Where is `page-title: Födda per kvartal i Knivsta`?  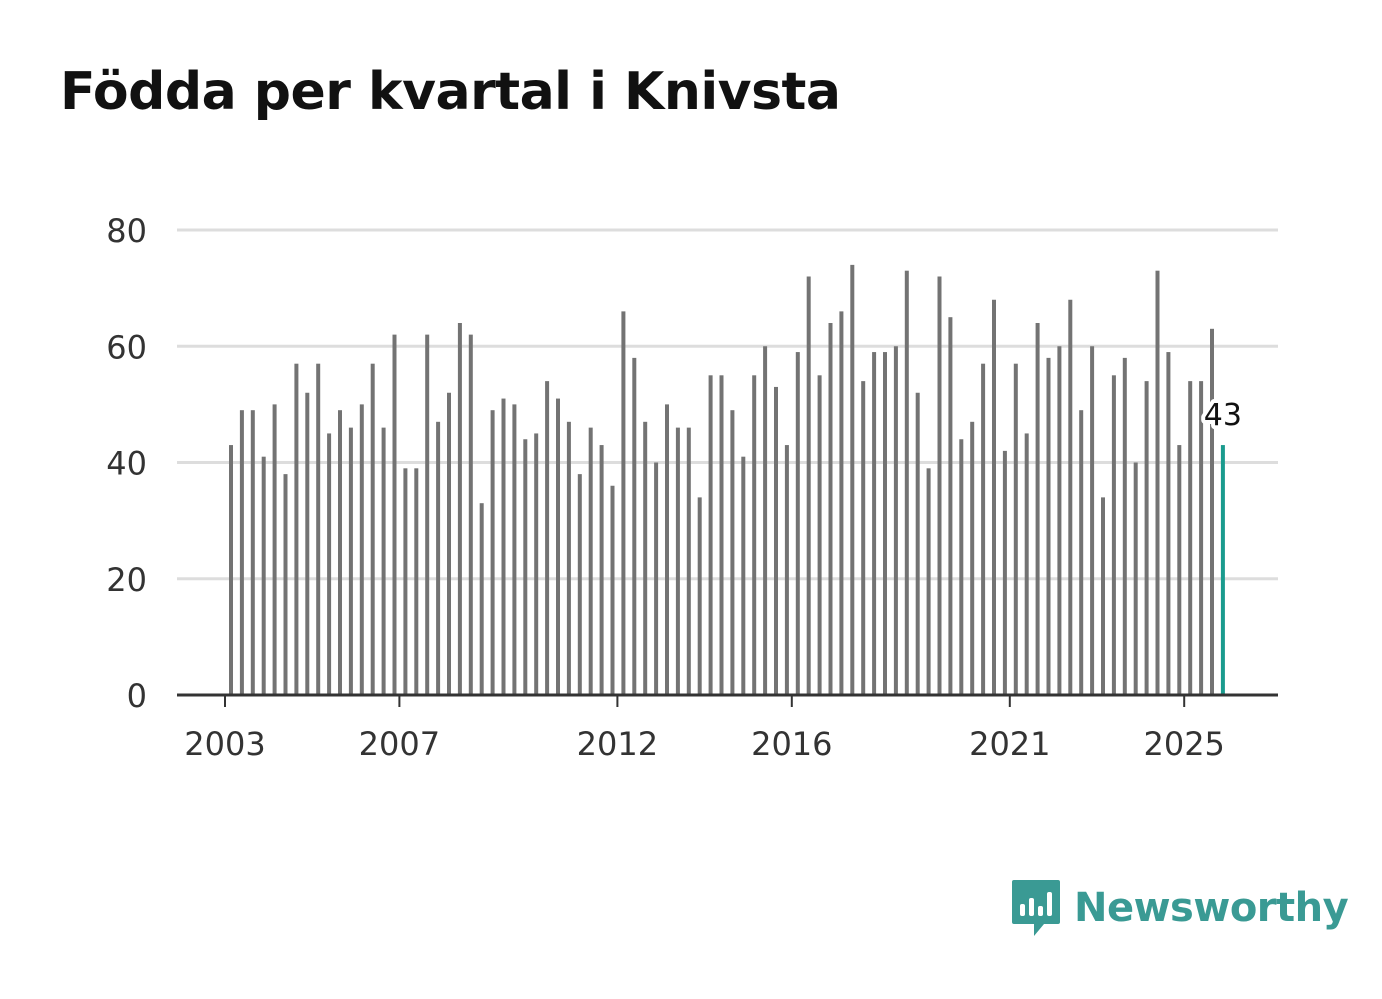
page-title: Födda per kvartal i Knivsta is located at coordinates (450, 92).